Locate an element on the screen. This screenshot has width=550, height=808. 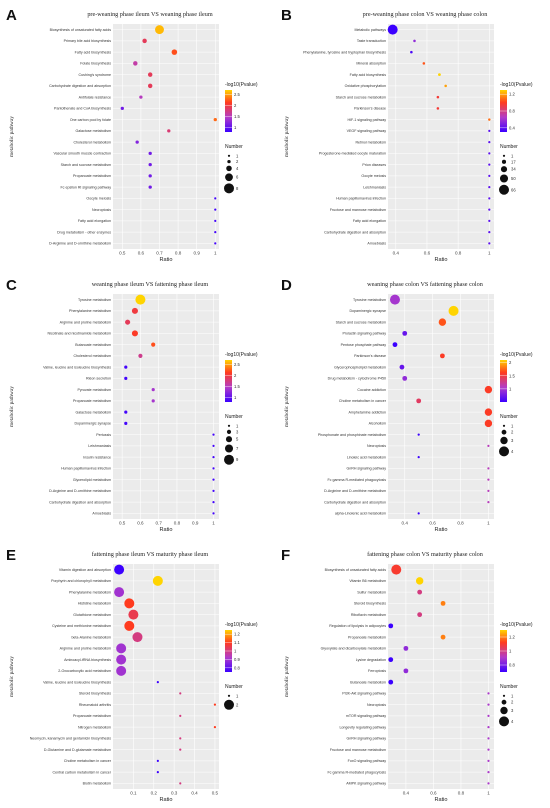
y-category-label: Pertussis is located at coordinates (103, 435).